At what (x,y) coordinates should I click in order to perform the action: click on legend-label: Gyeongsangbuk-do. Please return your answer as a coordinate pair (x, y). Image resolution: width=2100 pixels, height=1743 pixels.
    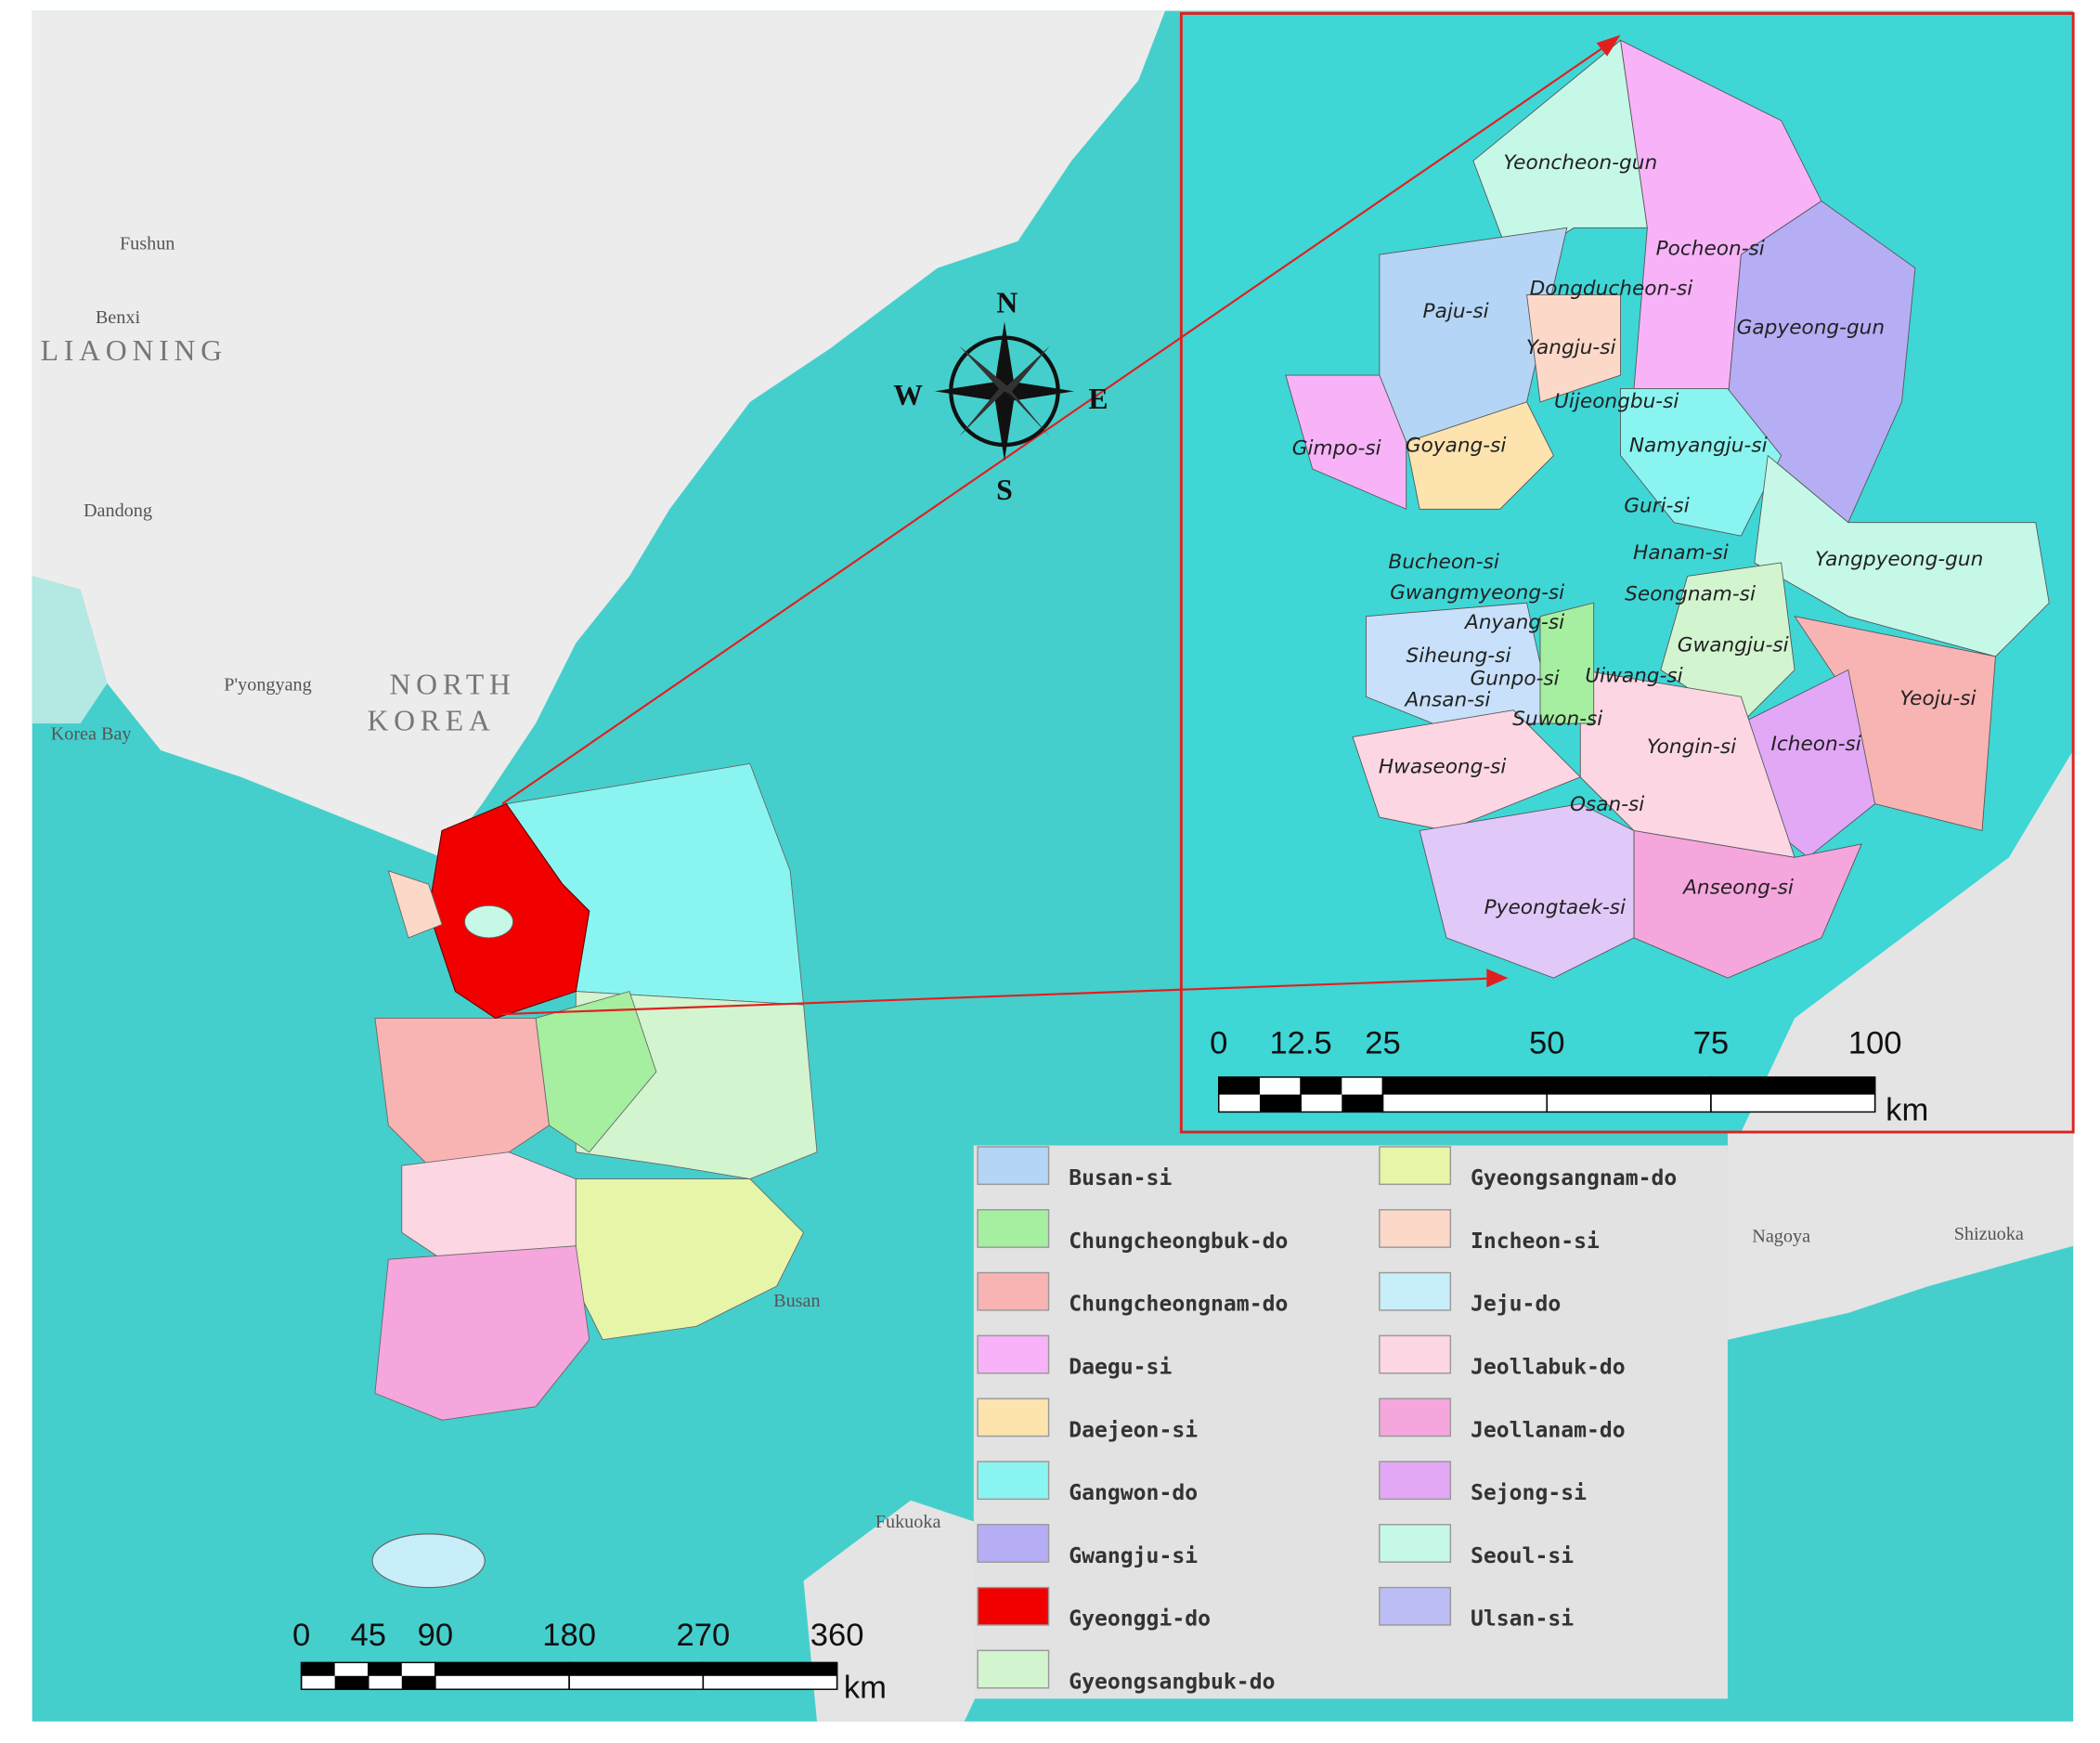
    Looking at the image, I should click on (1172, 1682).